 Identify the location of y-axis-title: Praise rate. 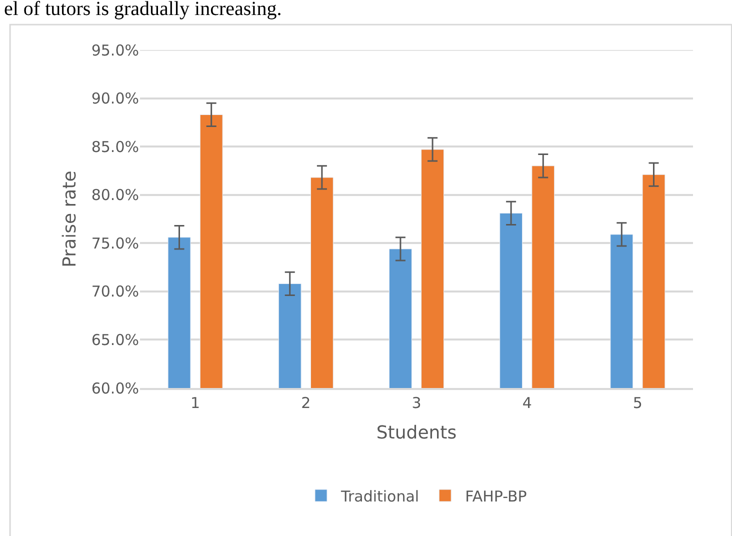
(70, 219).